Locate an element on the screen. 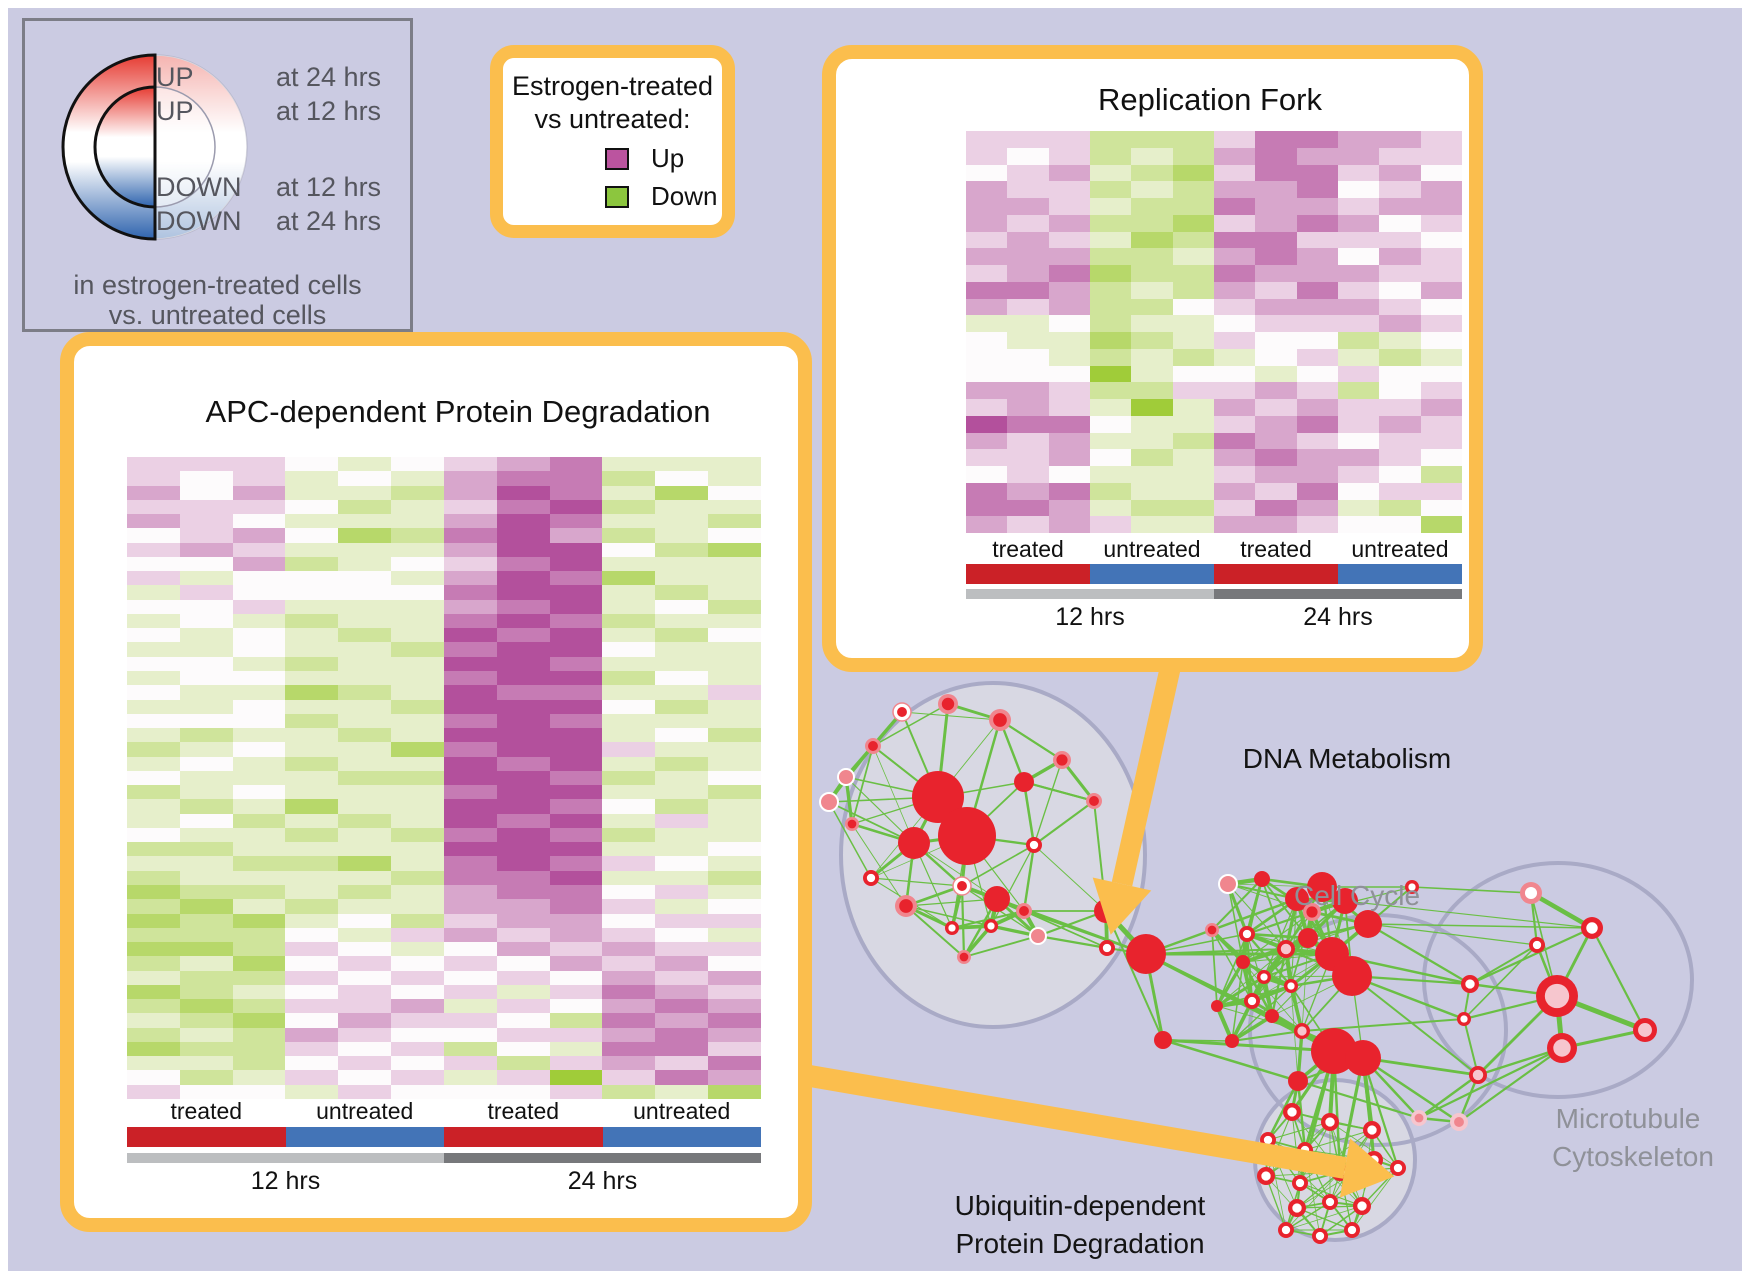 Image resolution: width=1750 pixels, height=1279 pixels. updown-gradient-circles-icon is located at coordinates (154, 147).